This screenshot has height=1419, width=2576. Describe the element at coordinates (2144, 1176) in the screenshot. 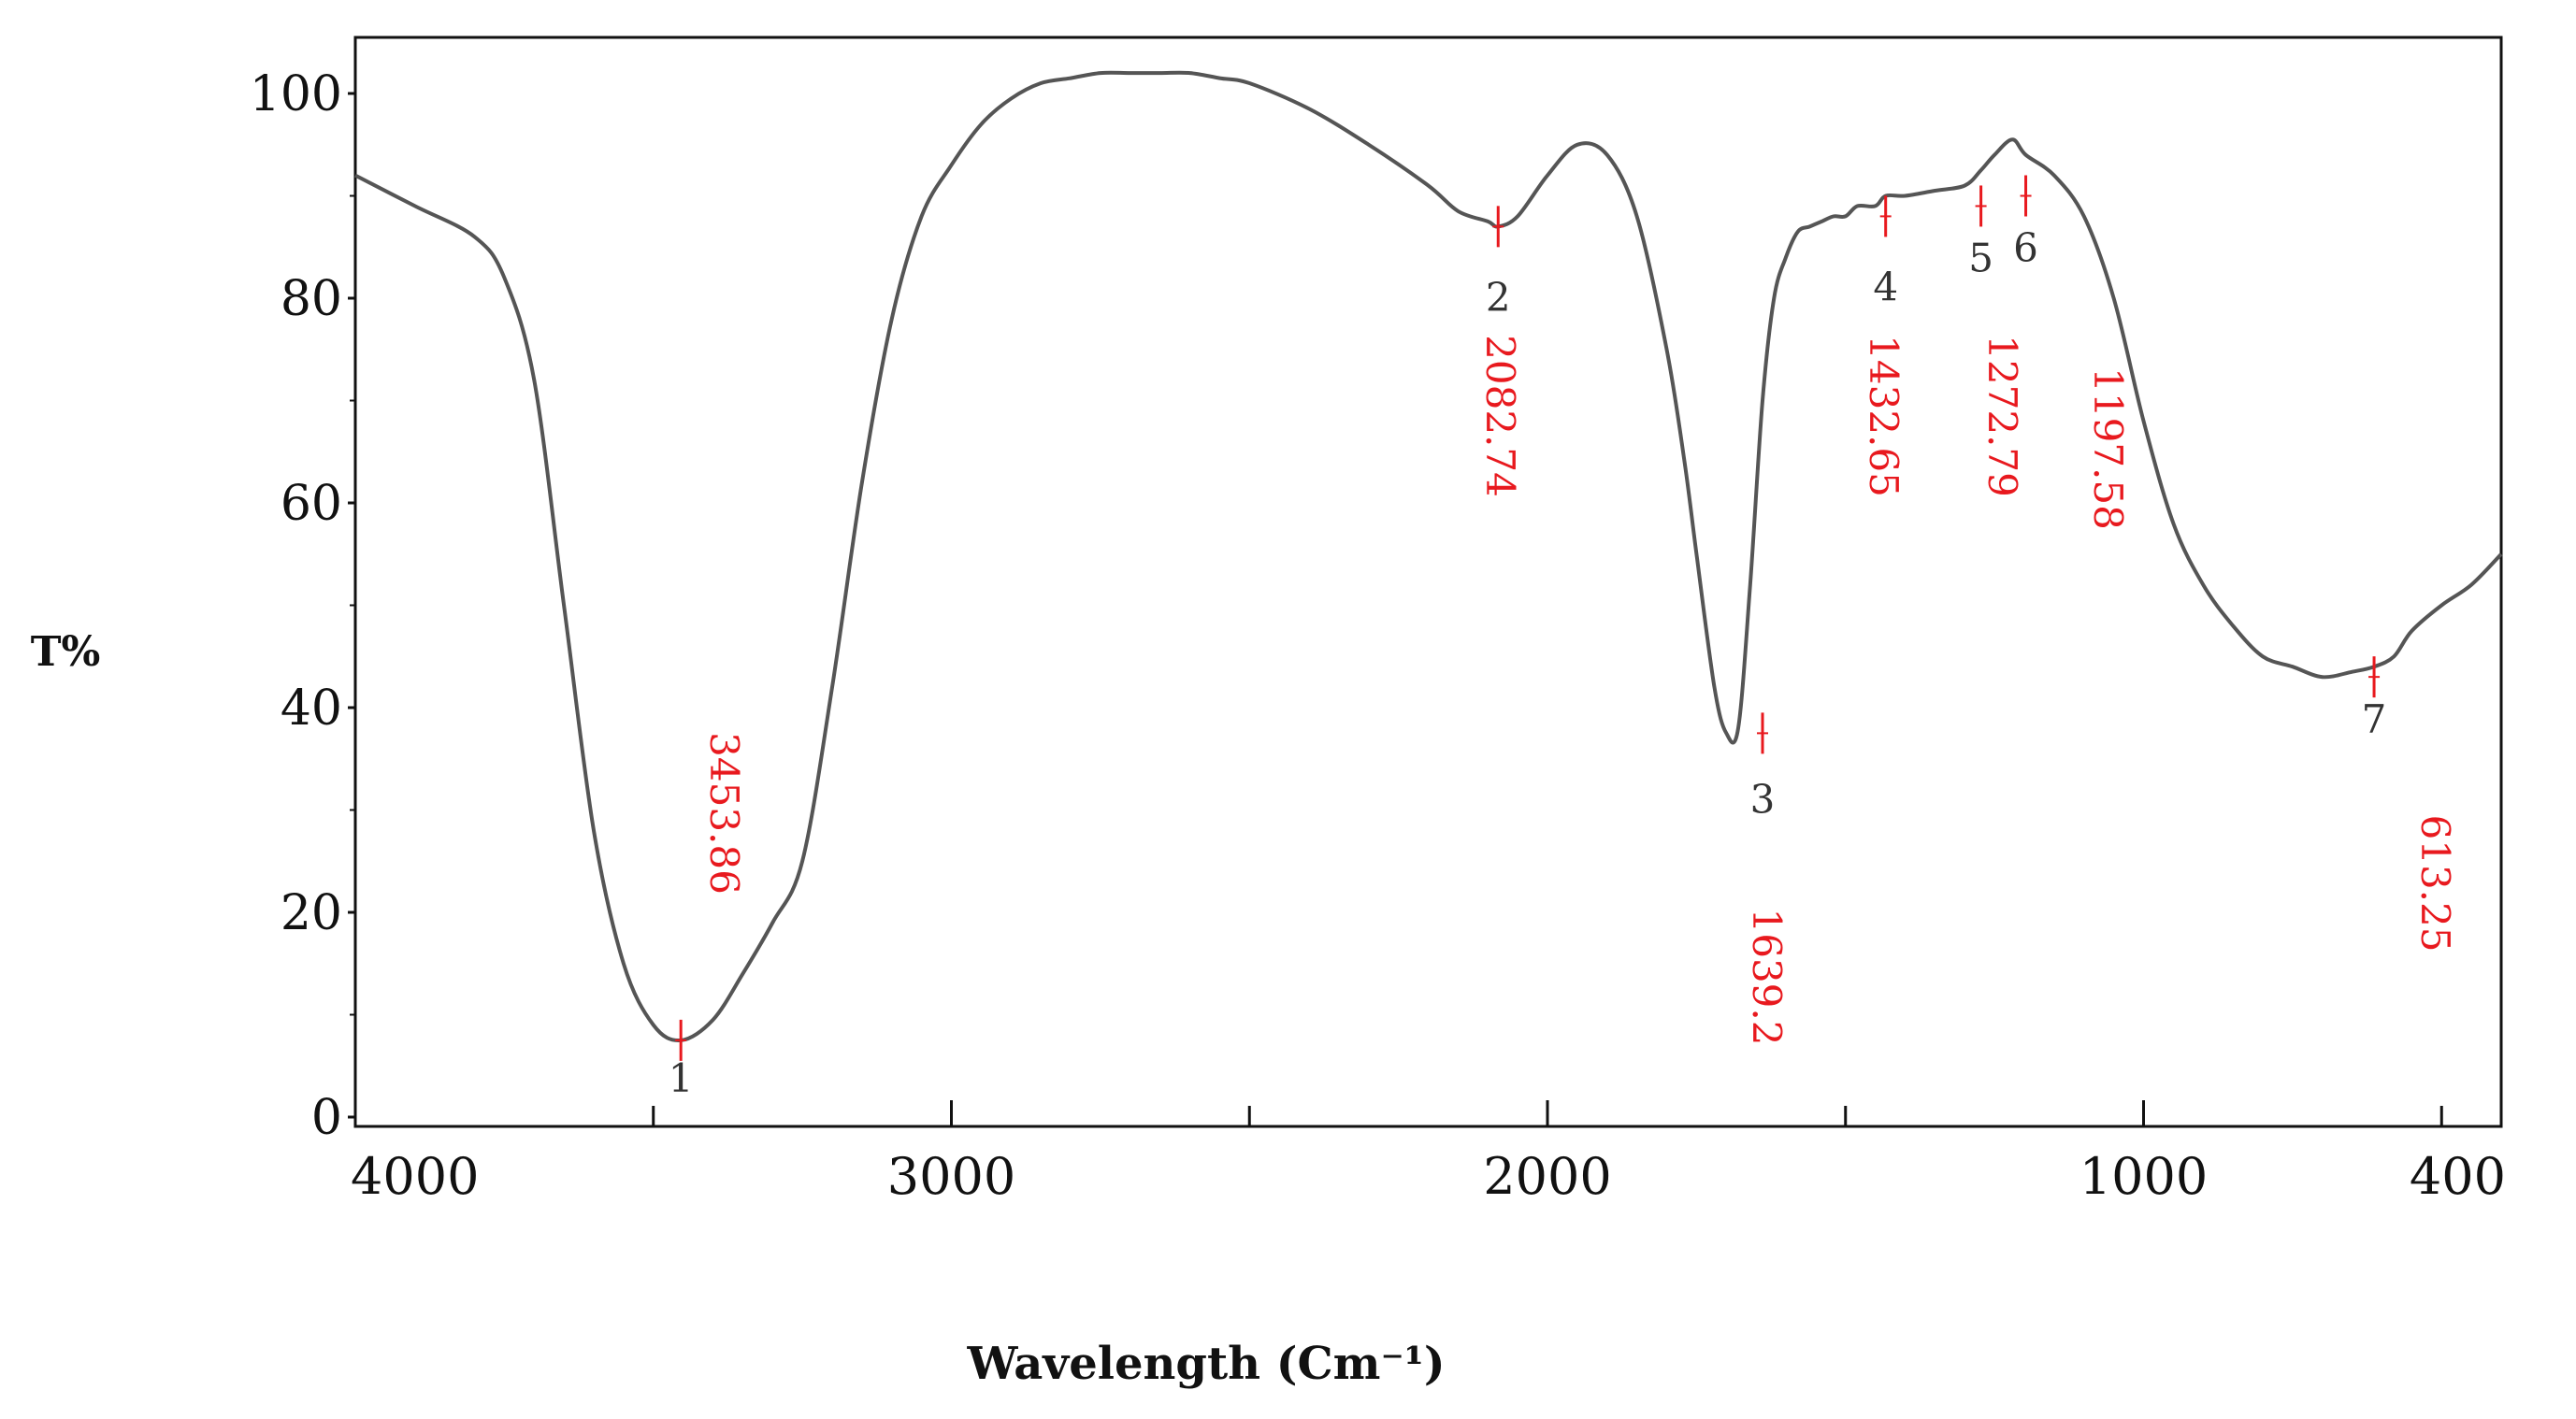

I see `x-tick-label: 1000` at that location.